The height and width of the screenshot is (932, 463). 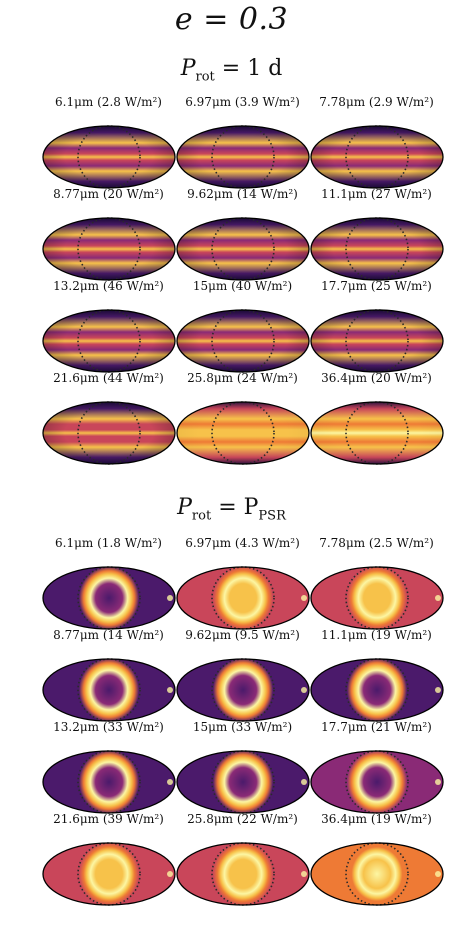 I want to click on panel-label: 17.7μm (21 W/m²), so click(x=376, y=727).